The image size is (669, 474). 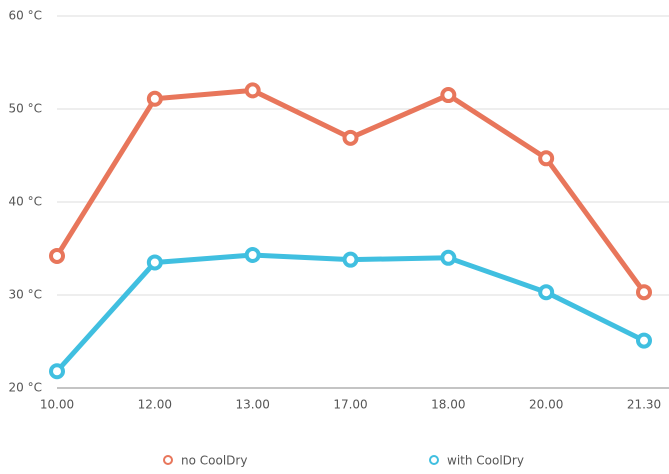 What do you see at coordinates (25, 109) in the screenshot?
I see `y-tick-label: 50 °C` at bounding box center [25, 109].